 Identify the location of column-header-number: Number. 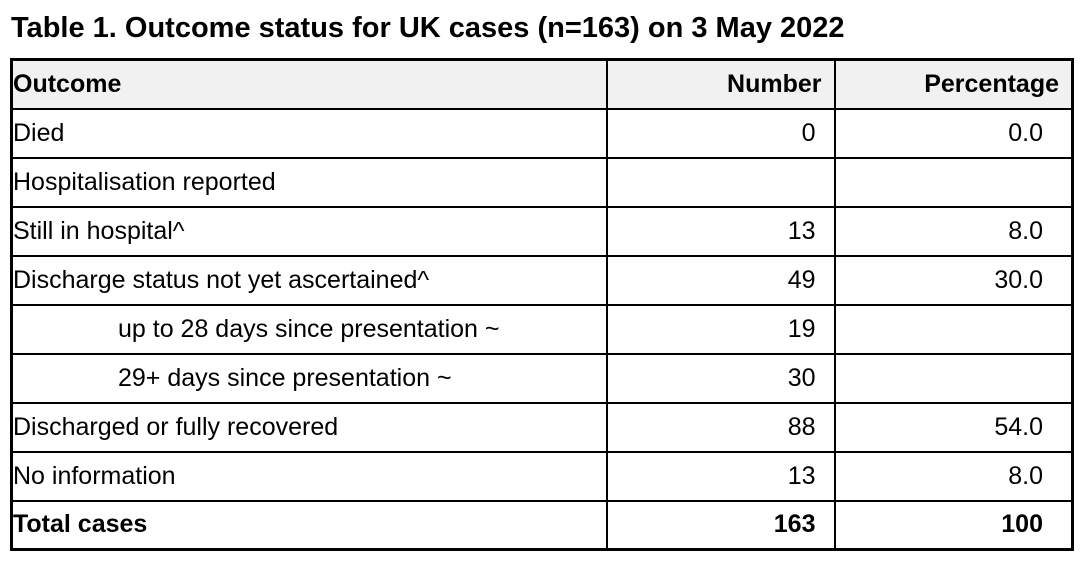
(720, 84).